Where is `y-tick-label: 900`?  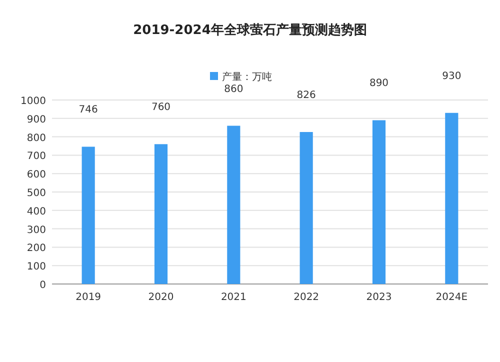
y-tick-label: 900 is located at coordinates (36, 120).